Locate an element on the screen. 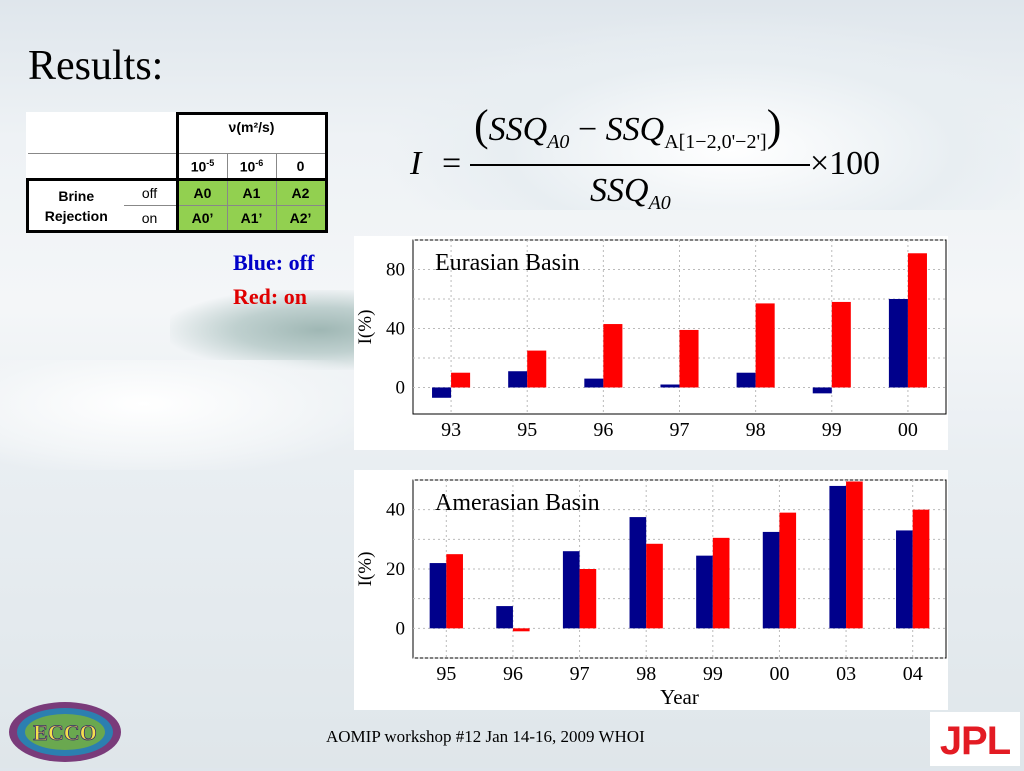 This screenshot has height=771, width=1024. jpl-logo: JPL is located at coordinates (975, 739).